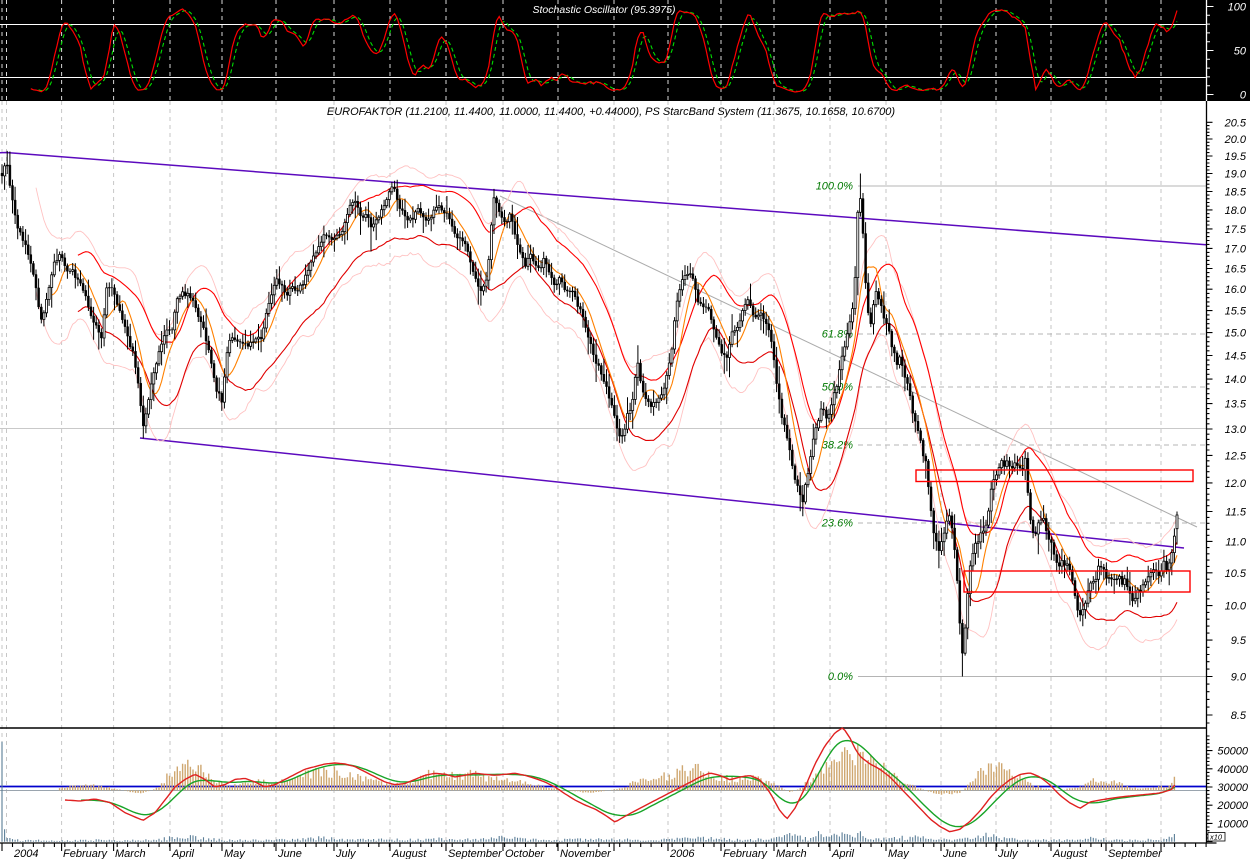 Image resolution: width=1250 pixels, height=864 pixels. I want to click on svg-text: 10.0, so click(1236, 607).